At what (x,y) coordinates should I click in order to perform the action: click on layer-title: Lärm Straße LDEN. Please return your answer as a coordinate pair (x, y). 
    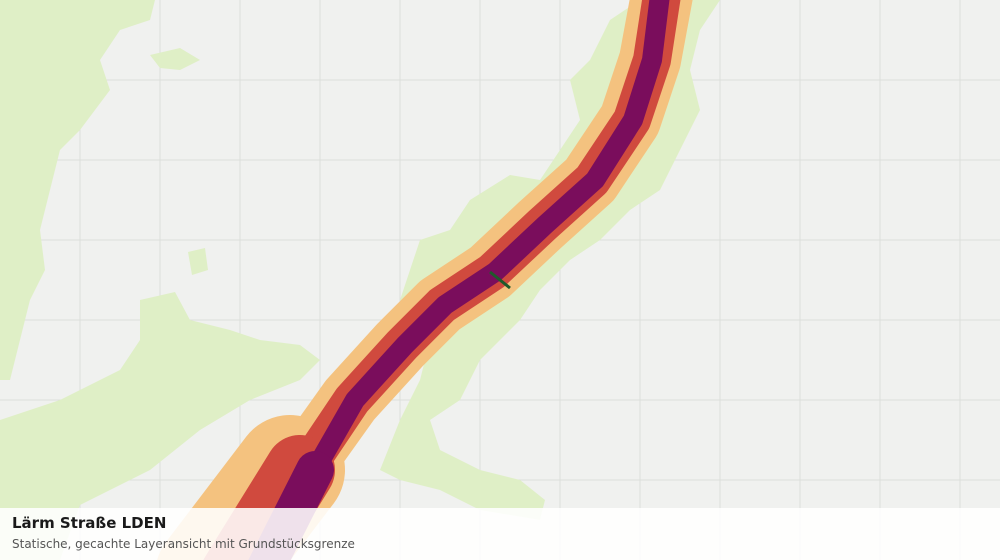
    Looking at the image, I should click on (89, 523).